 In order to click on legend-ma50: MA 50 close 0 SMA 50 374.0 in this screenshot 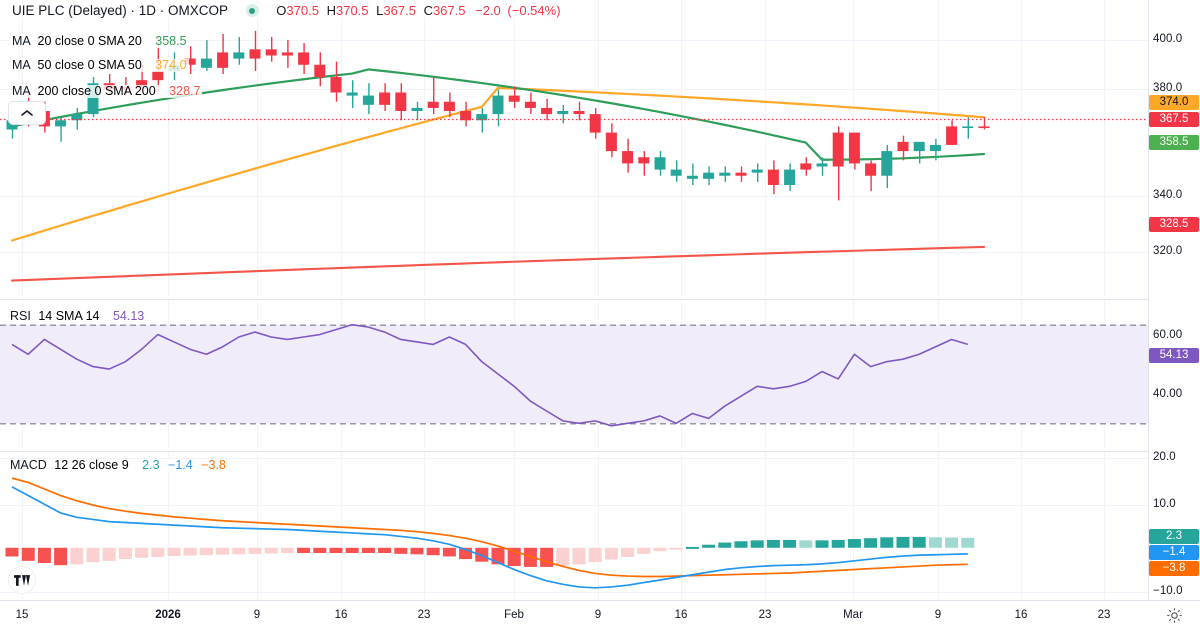, I will do `click(99, 65)`.